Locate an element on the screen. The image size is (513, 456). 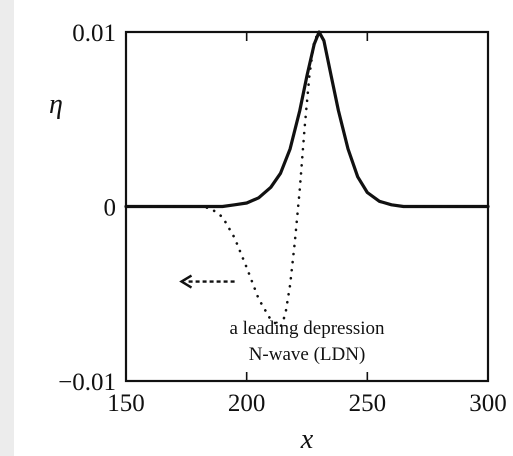
y-tick-label: 0.01 is located at coordinates (94, 33).